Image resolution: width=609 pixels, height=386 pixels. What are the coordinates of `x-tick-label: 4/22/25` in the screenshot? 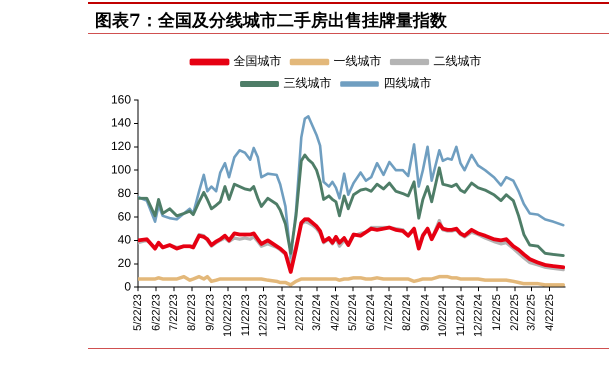 It's located at (550, 312).